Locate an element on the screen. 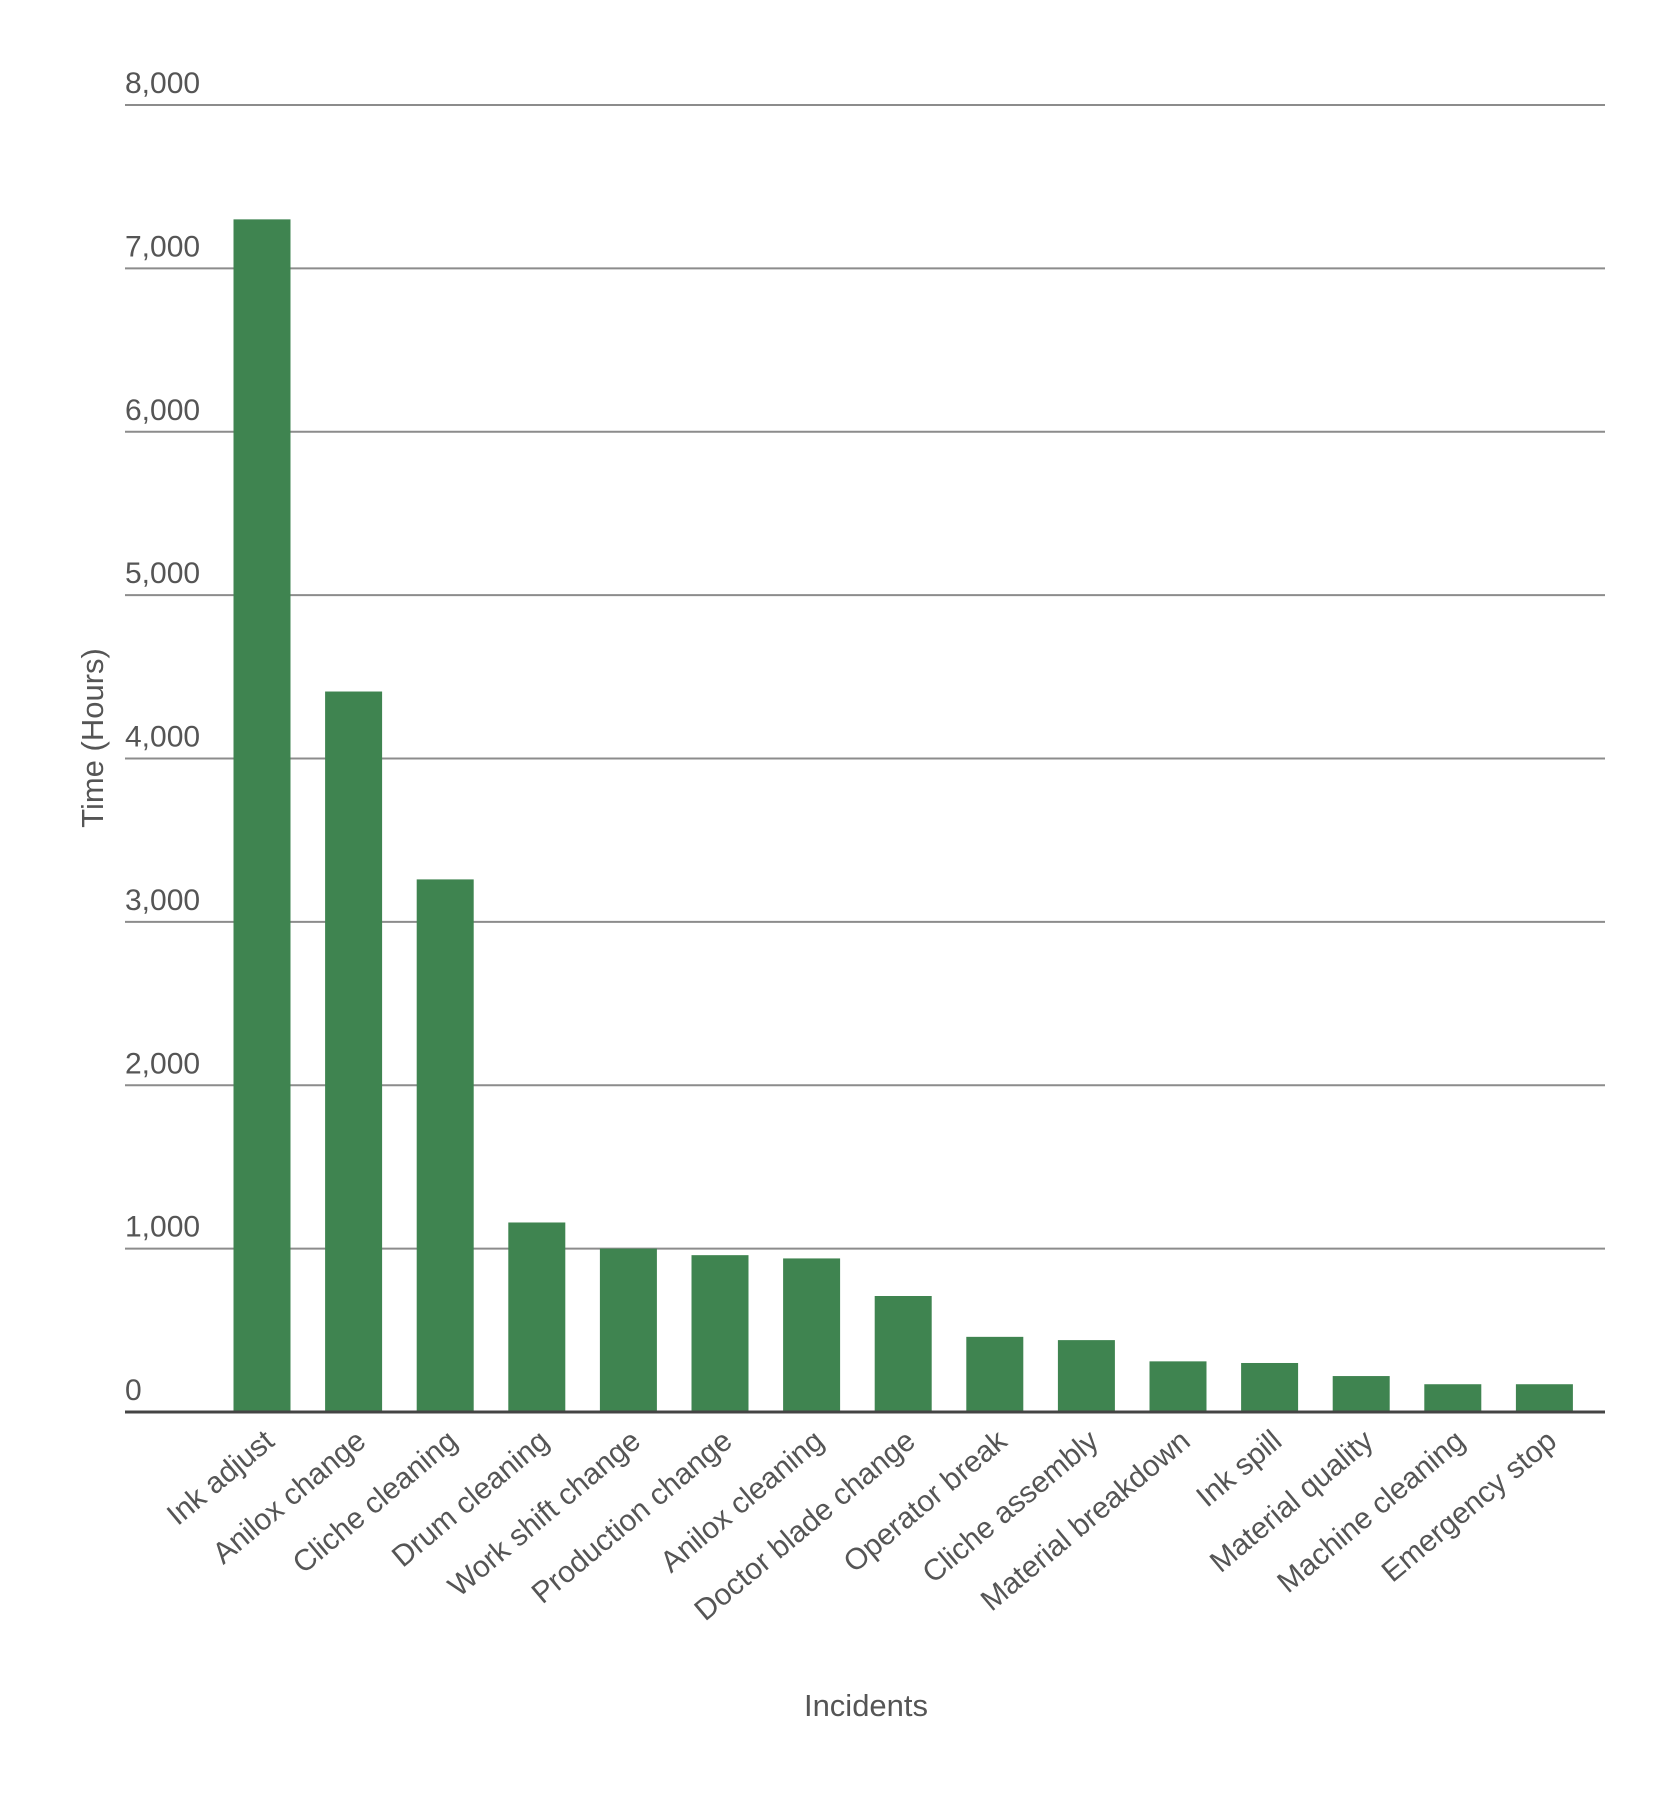 The height and width of the screenshot is (1795, 1667). y-tick-label: 0 is located at coordinates (133, 1390).